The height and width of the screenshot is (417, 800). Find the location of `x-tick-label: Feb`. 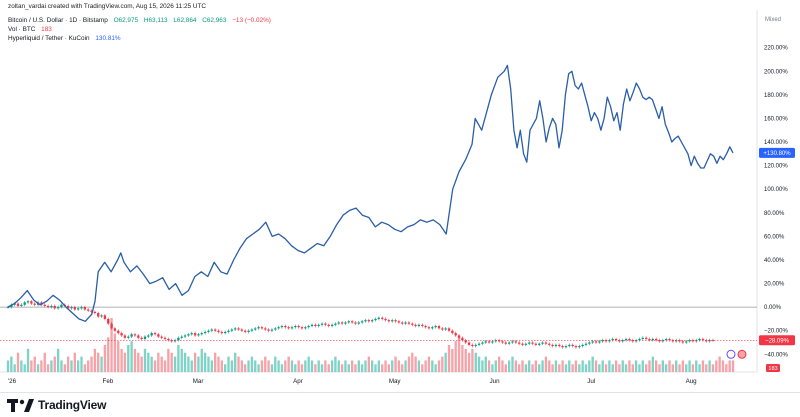

x-tick-label: Feb is located at coordinates (108, 381).